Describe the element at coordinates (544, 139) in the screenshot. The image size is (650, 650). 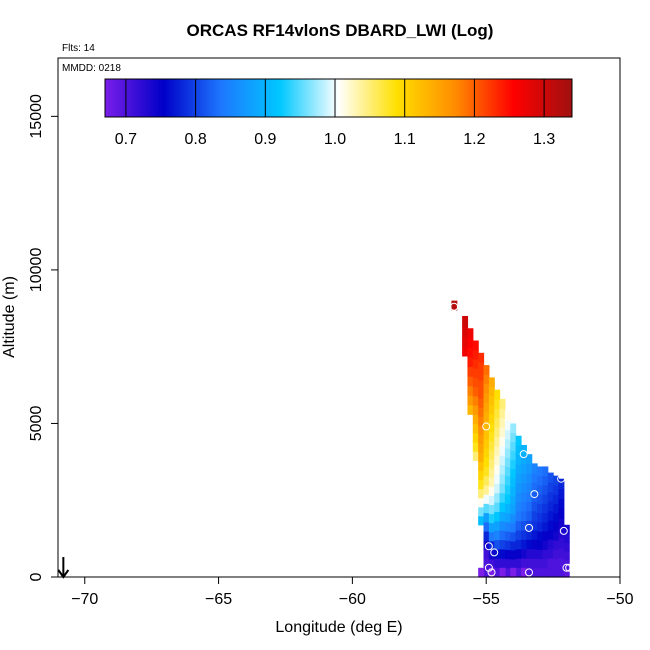
I see `colorbar-tick-label: 1.3` at that location.